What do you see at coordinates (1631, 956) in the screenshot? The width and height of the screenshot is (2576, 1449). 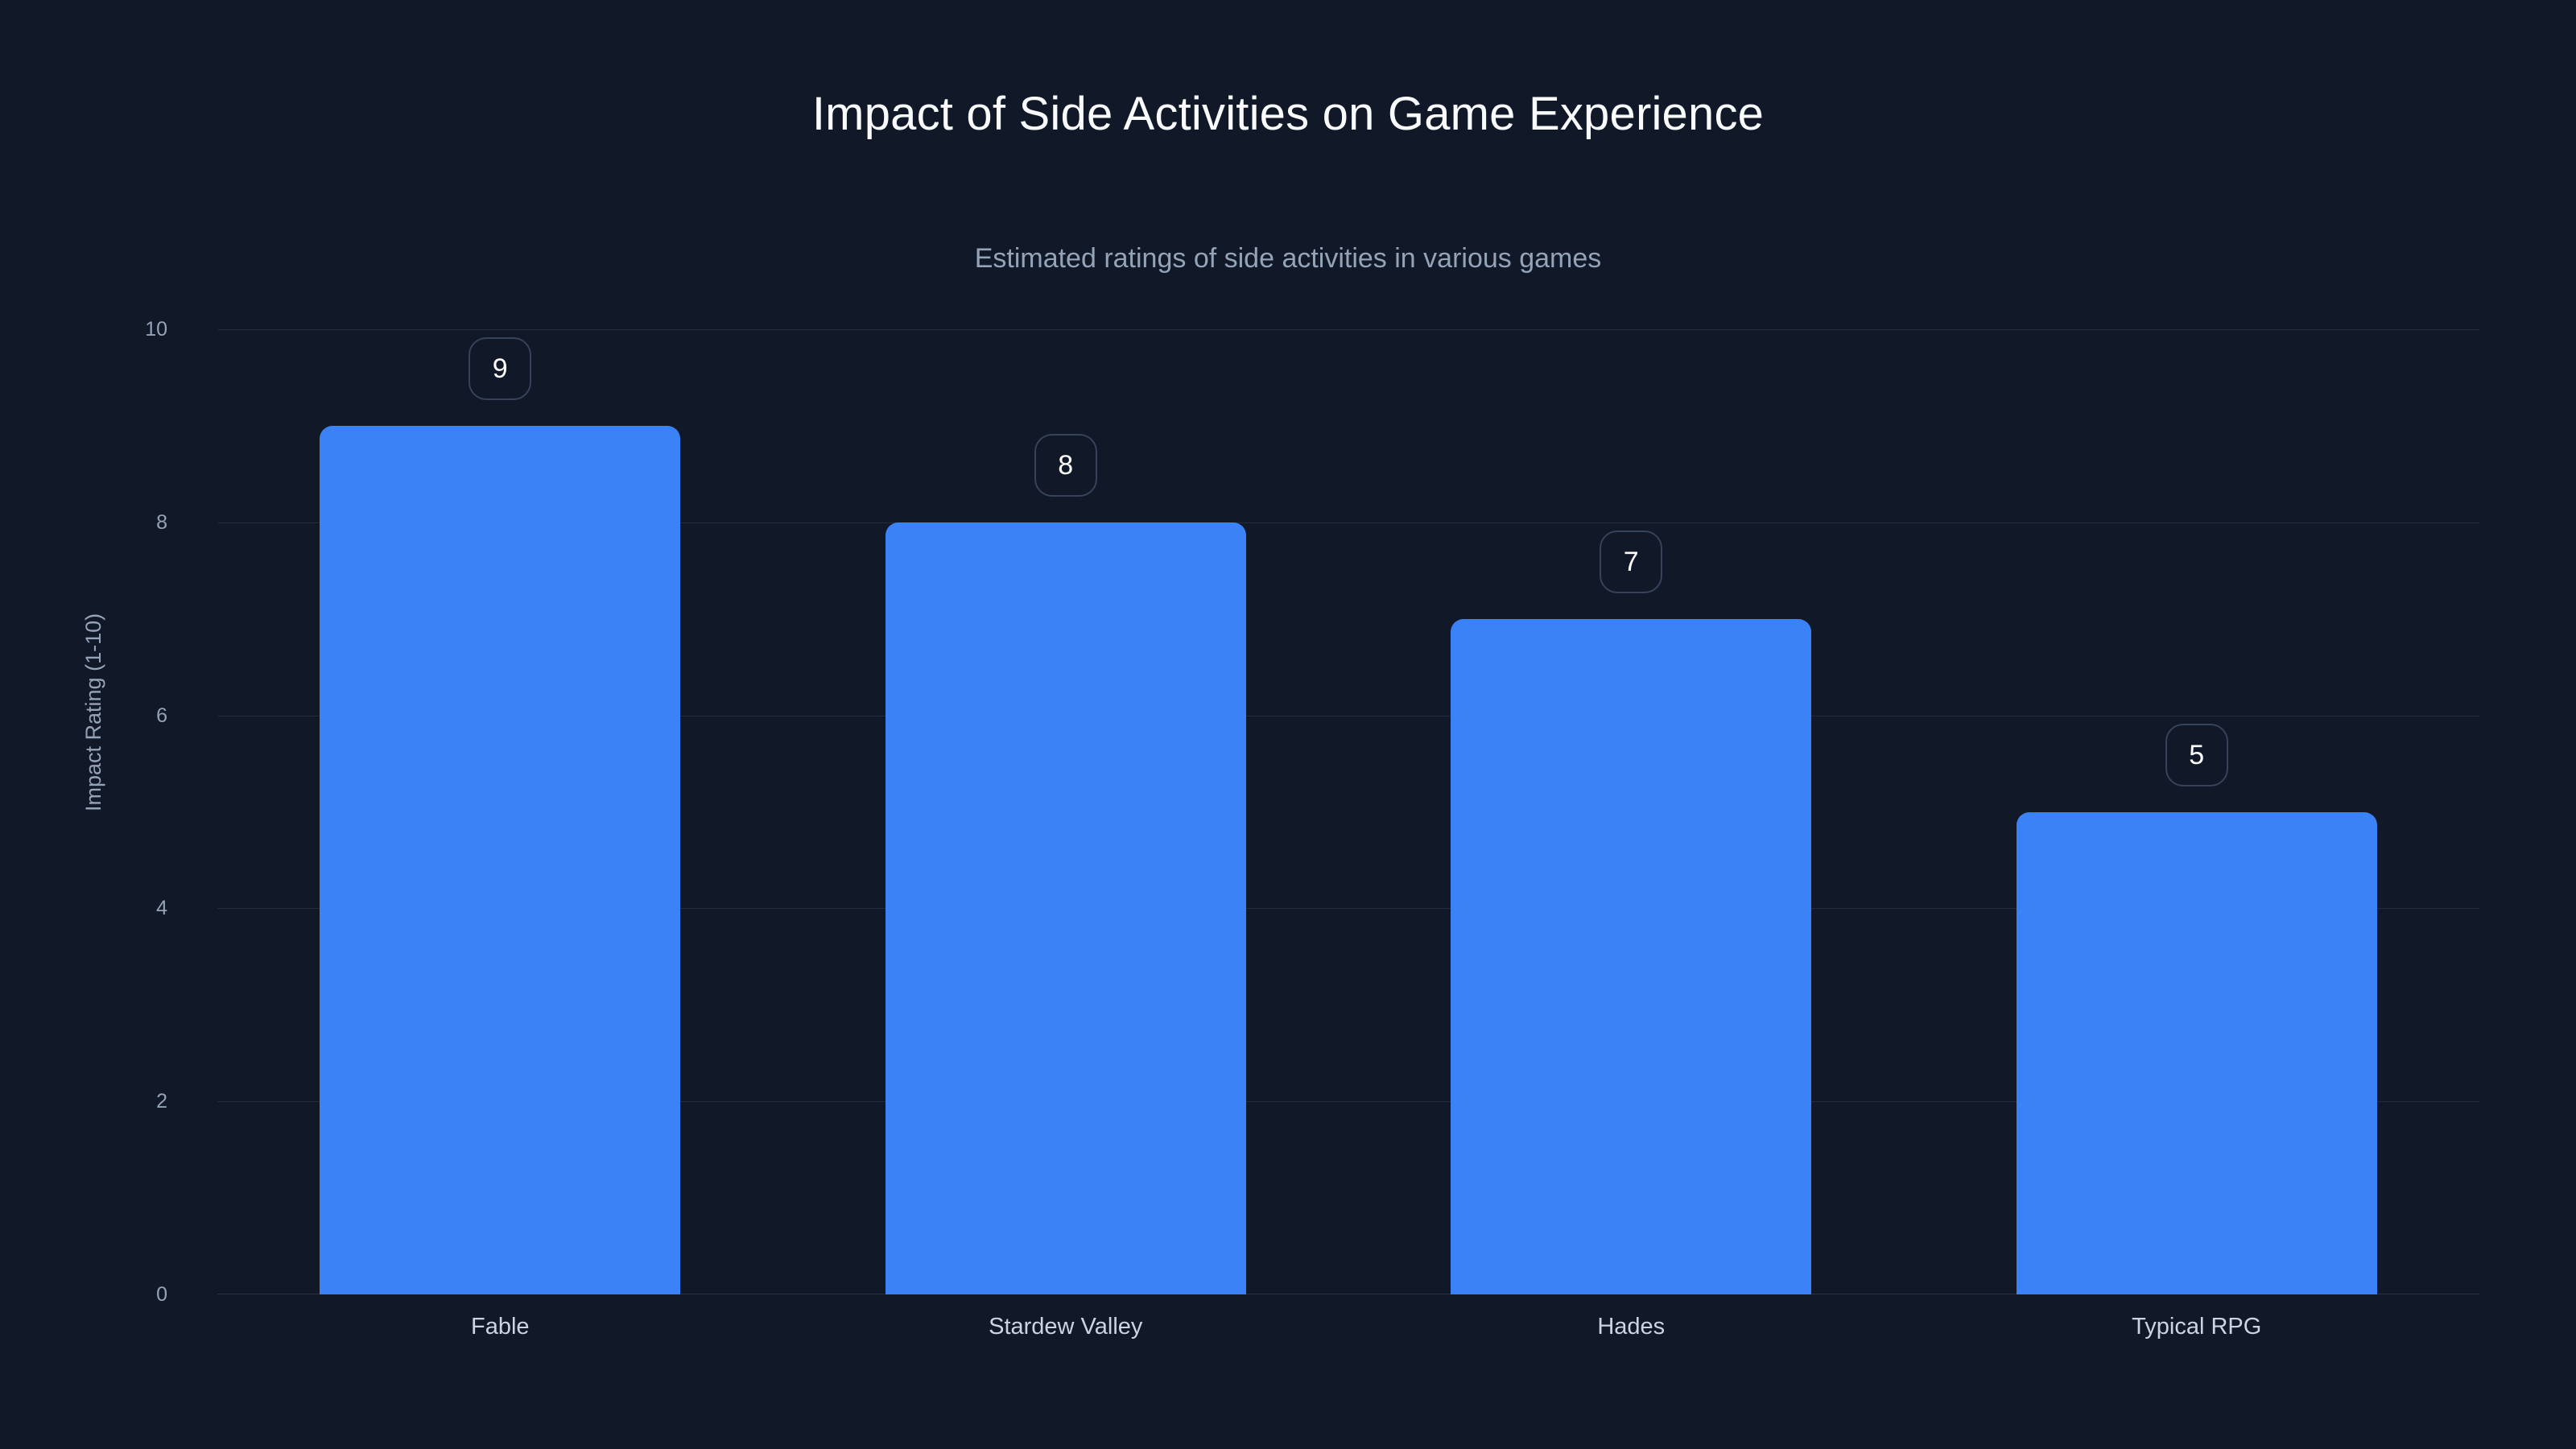 I see `bar-hades` at bounding box center [1631, 956].